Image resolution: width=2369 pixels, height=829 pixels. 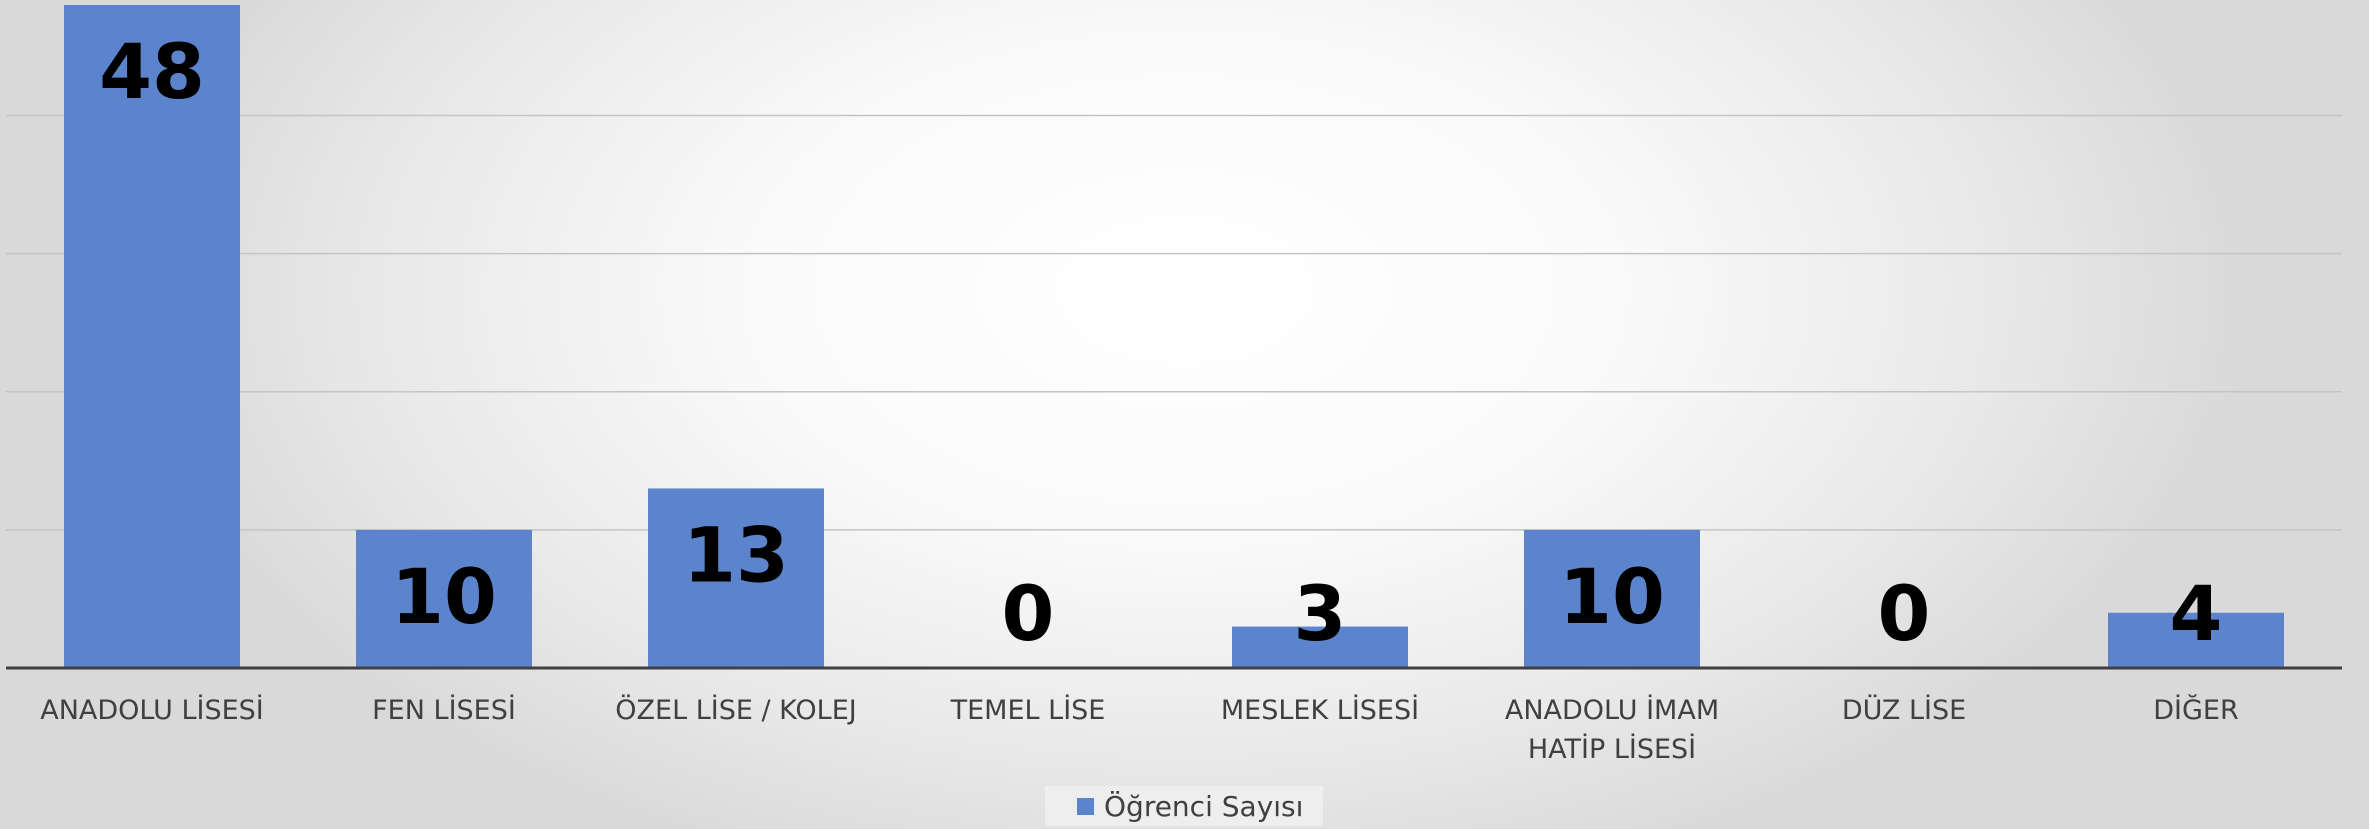 What do you see at coordinates (736, 554) in the screenshot?
I see `data-label-2: 13` at bounding box center [736, 554].